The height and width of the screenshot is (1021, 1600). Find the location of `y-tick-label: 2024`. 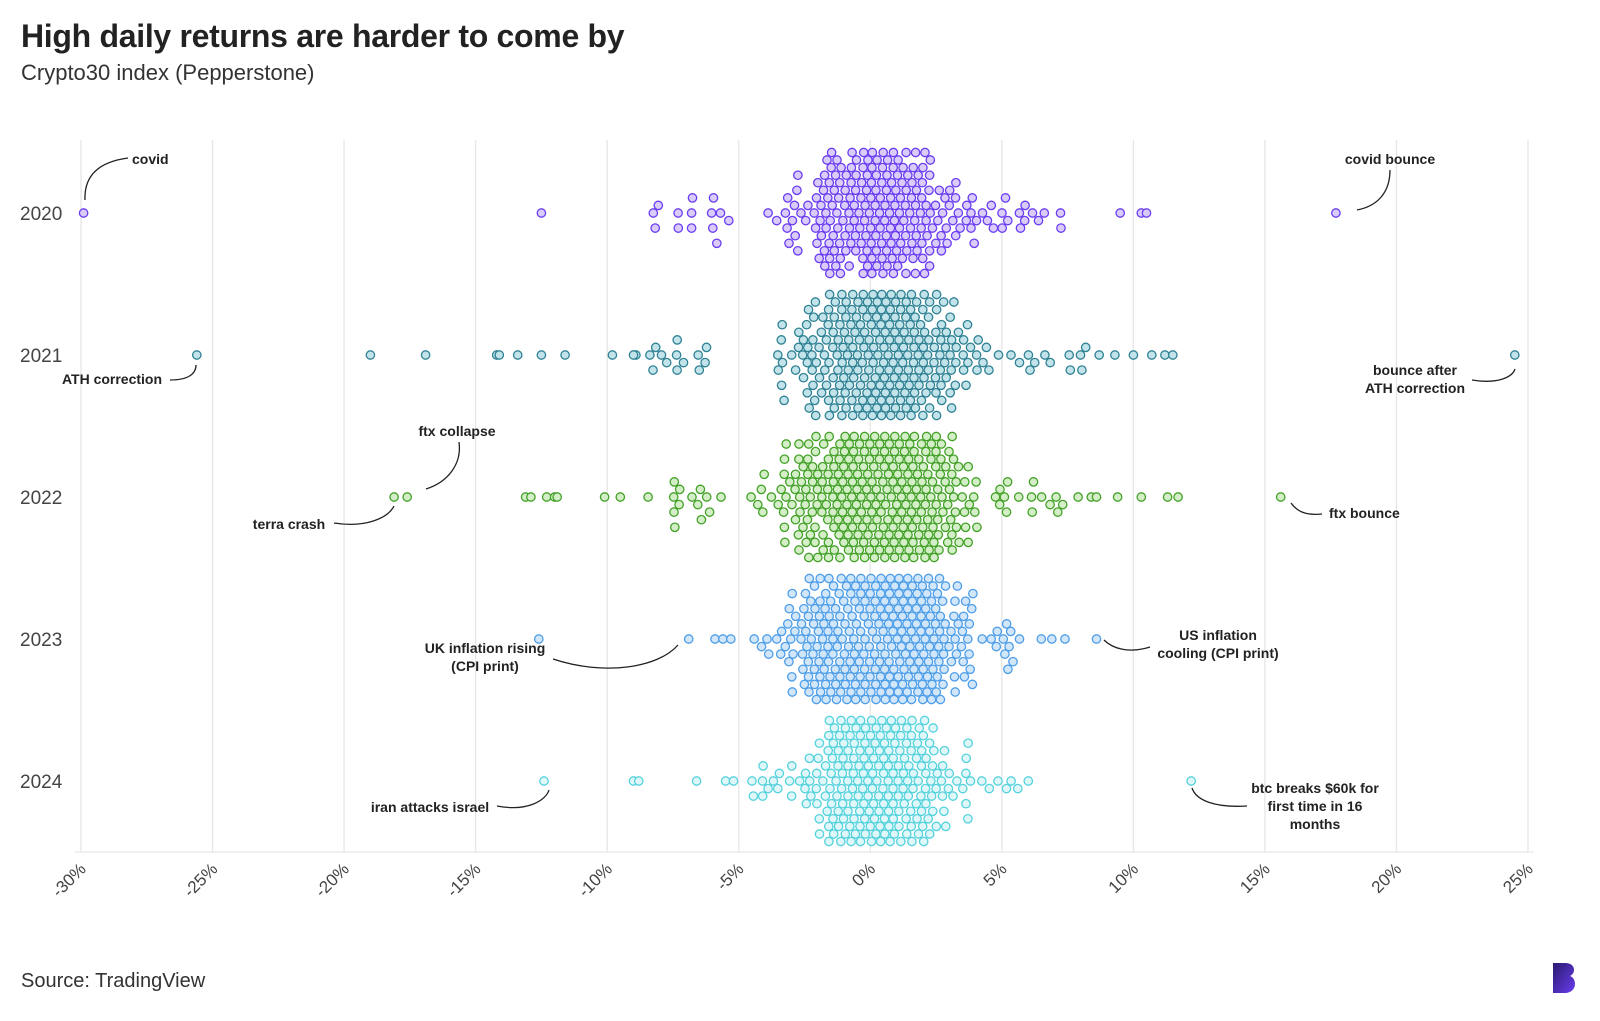

y-tick-label: 2024 is located at coordinates (41, 782).